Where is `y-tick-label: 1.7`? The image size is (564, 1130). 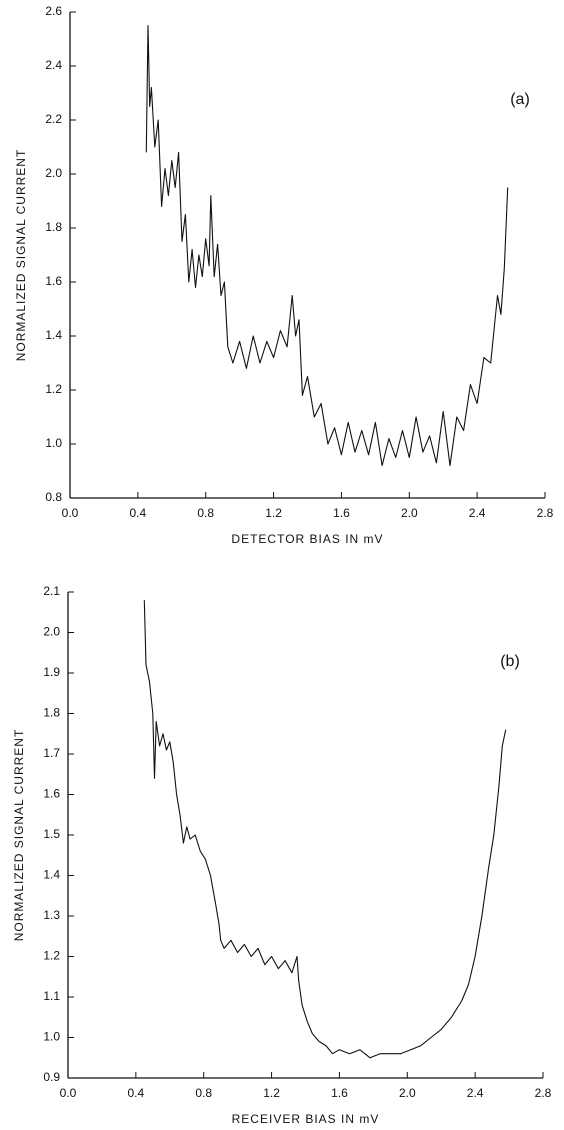
y-tick-label: 1.7 is located at coordinates (51, 753).